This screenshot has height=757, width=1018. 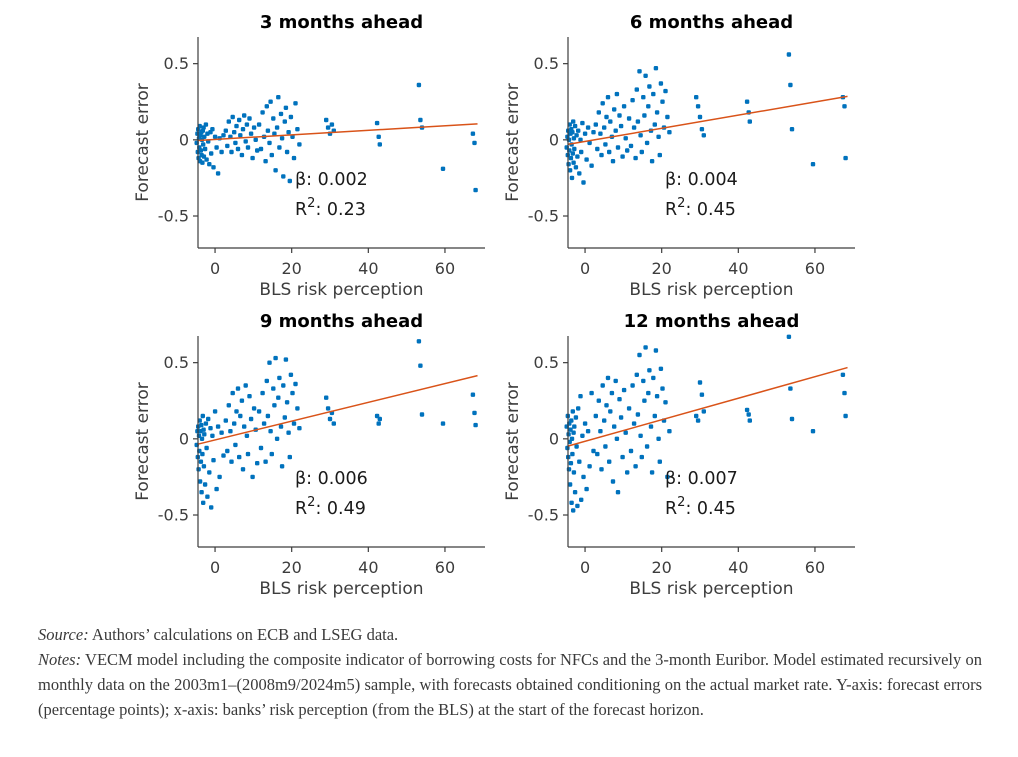 I want to click on y-tick-label: 0, so click(x=554, y=438).